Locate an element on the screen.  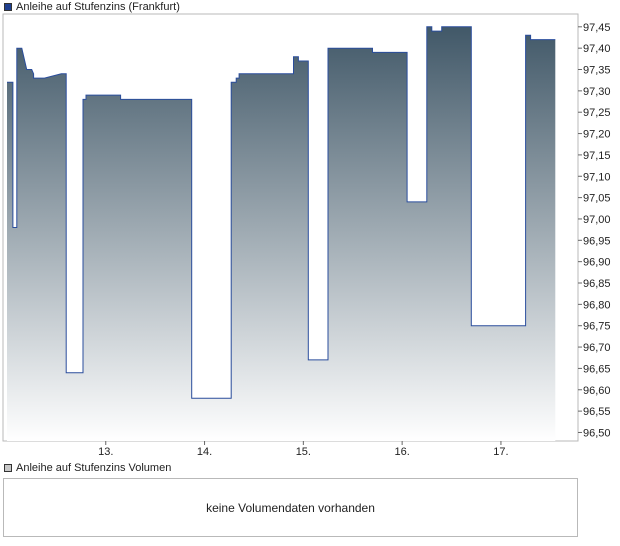
y-tick-label: 97,45 is located at coordinates (597, 28).